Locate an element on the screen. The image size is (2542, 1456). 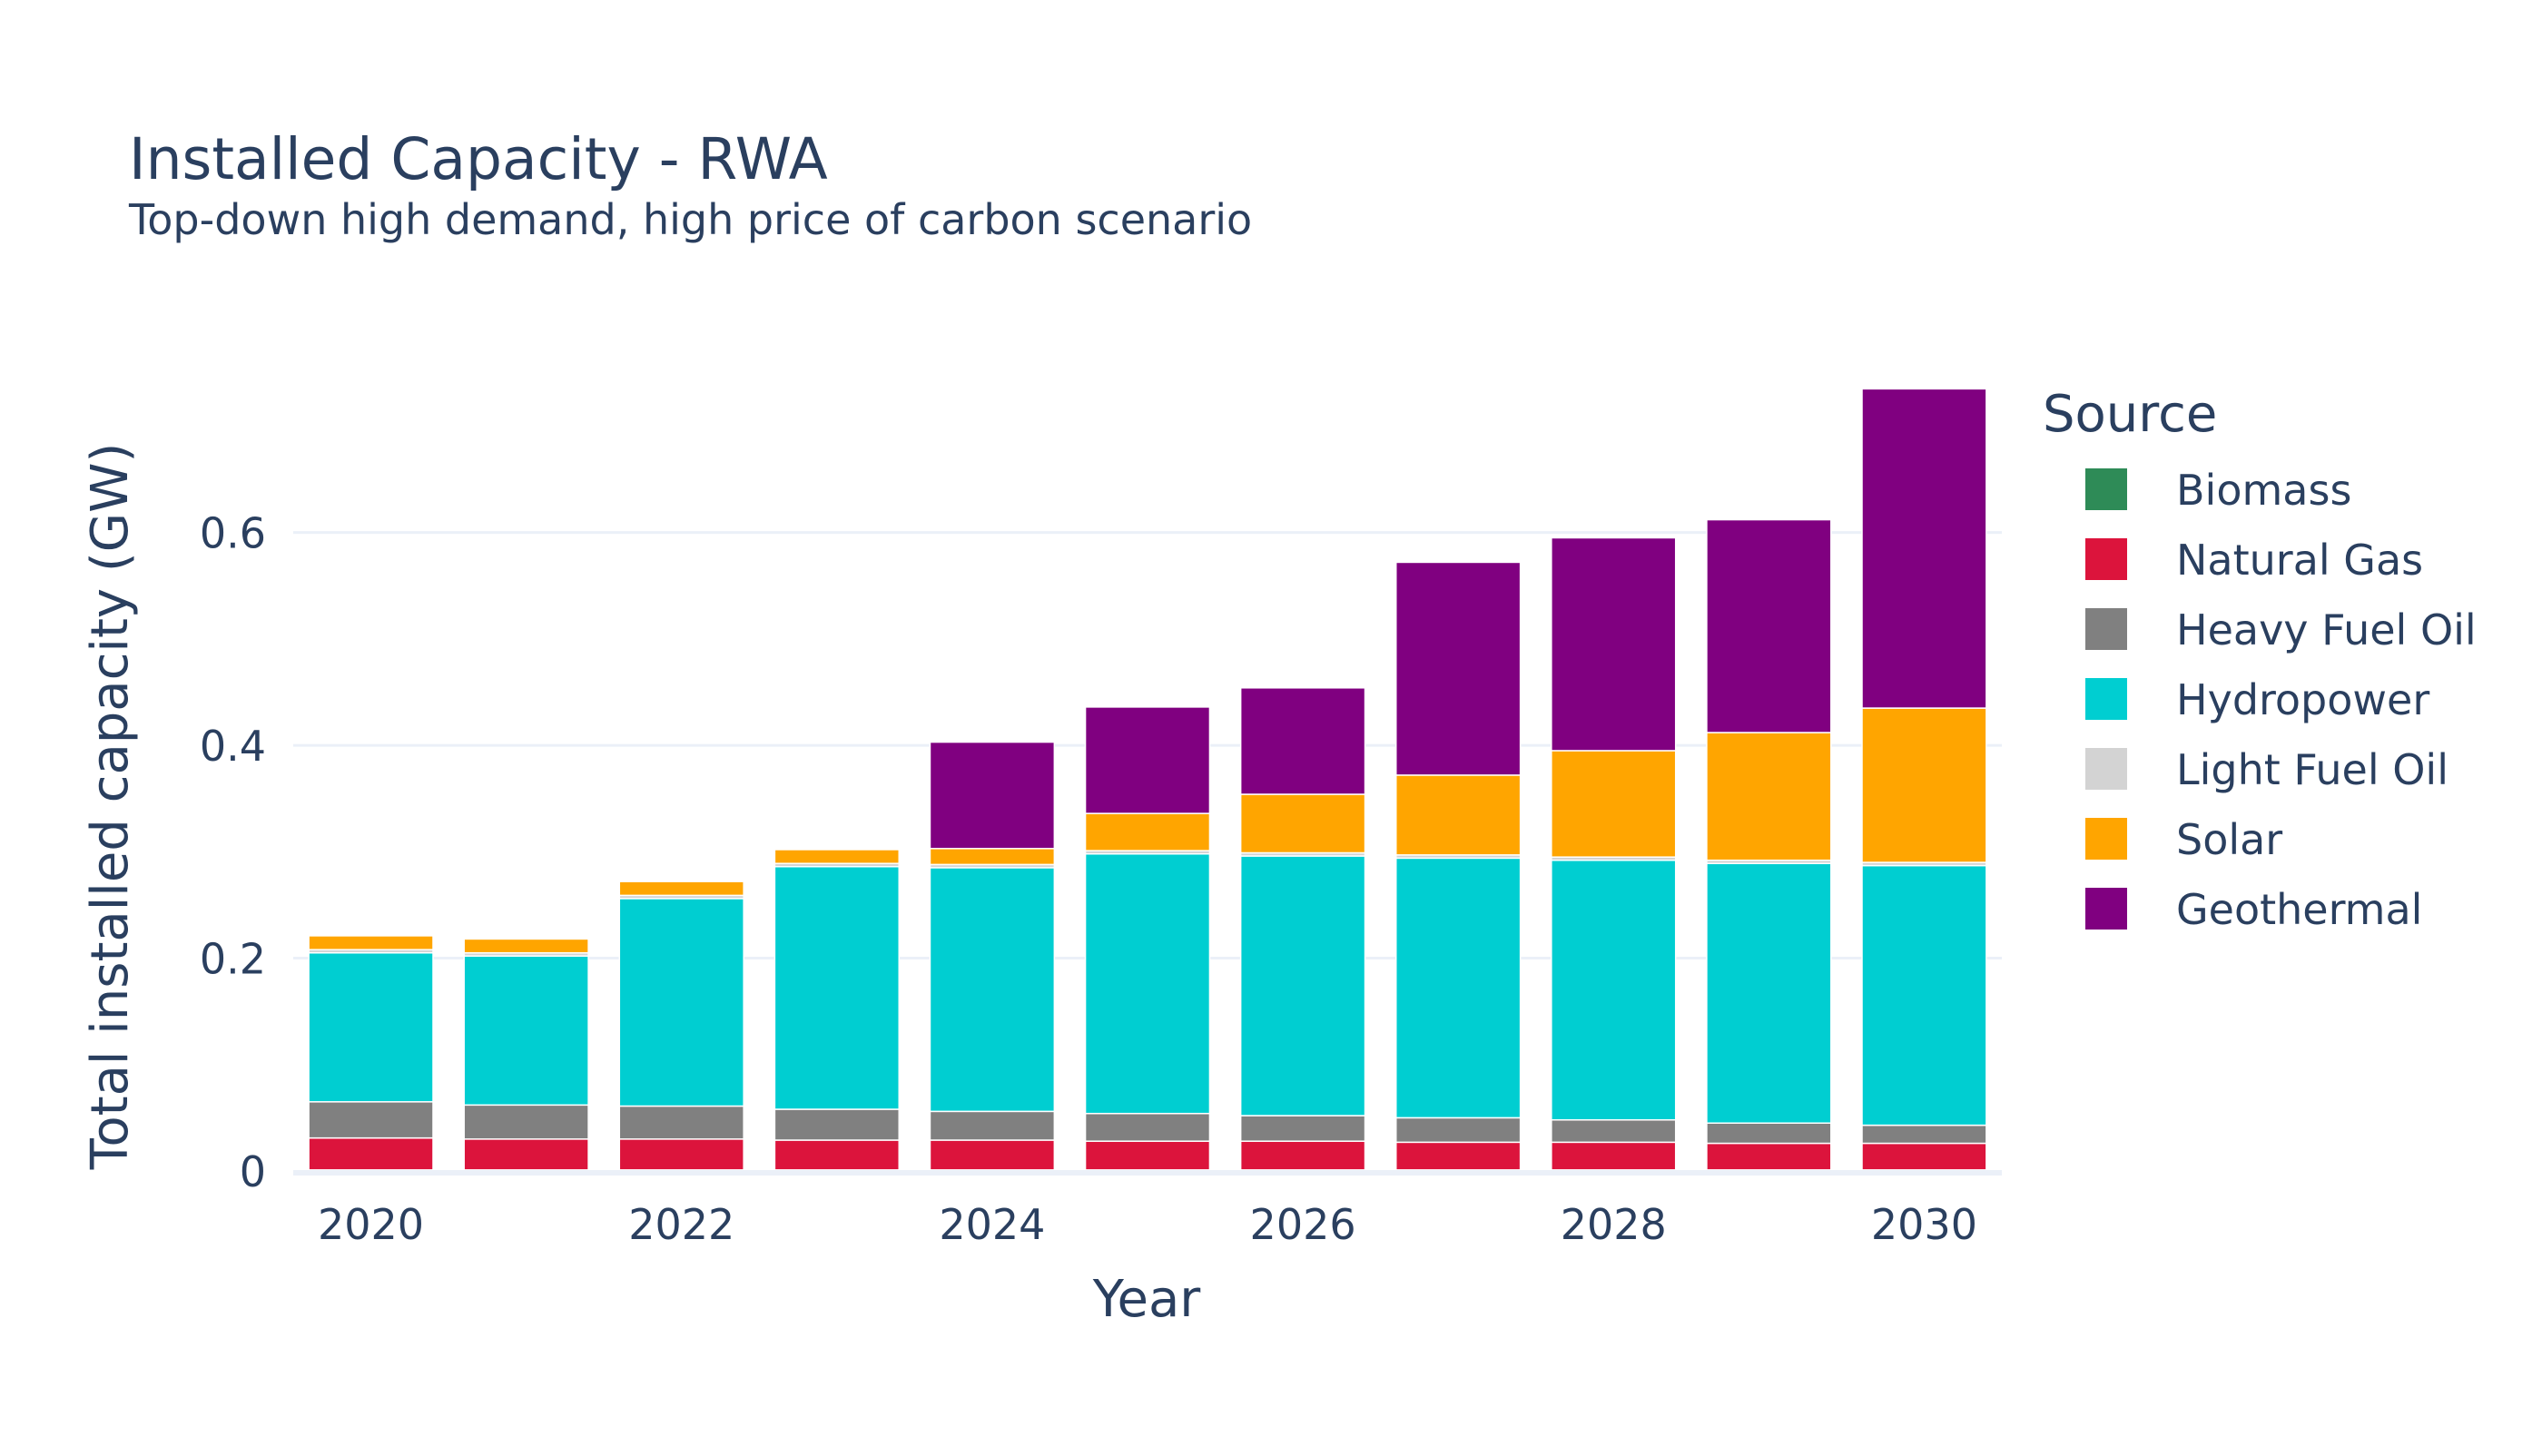
x-tick-label: 2028 is located at coordinates (1614, 1224).